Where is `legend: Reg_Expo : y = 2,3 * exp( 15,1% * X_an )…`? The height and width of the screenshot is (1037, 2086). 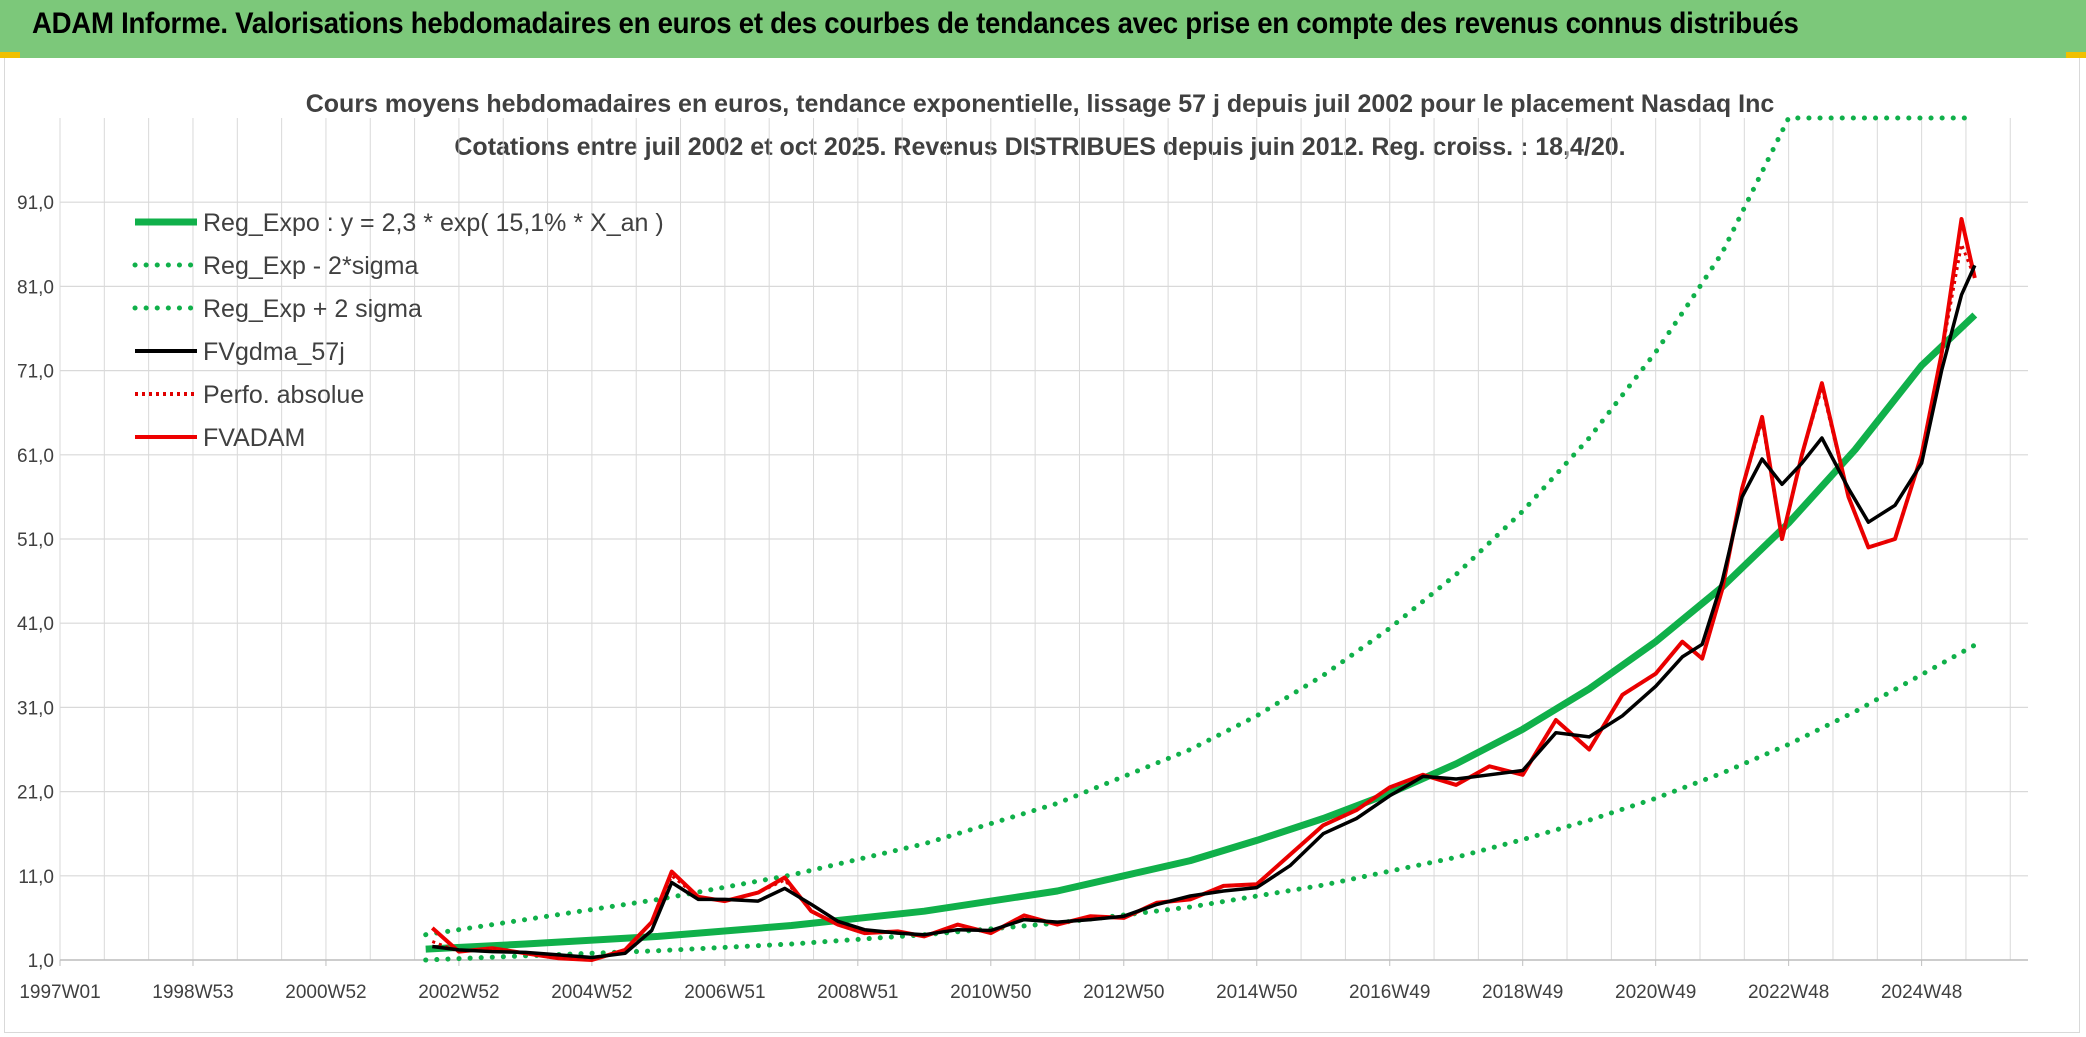 legend: Reg_Expo : y = 2,3 * exp( 15,1% * X_an )… is located at coordinates (398, 330).